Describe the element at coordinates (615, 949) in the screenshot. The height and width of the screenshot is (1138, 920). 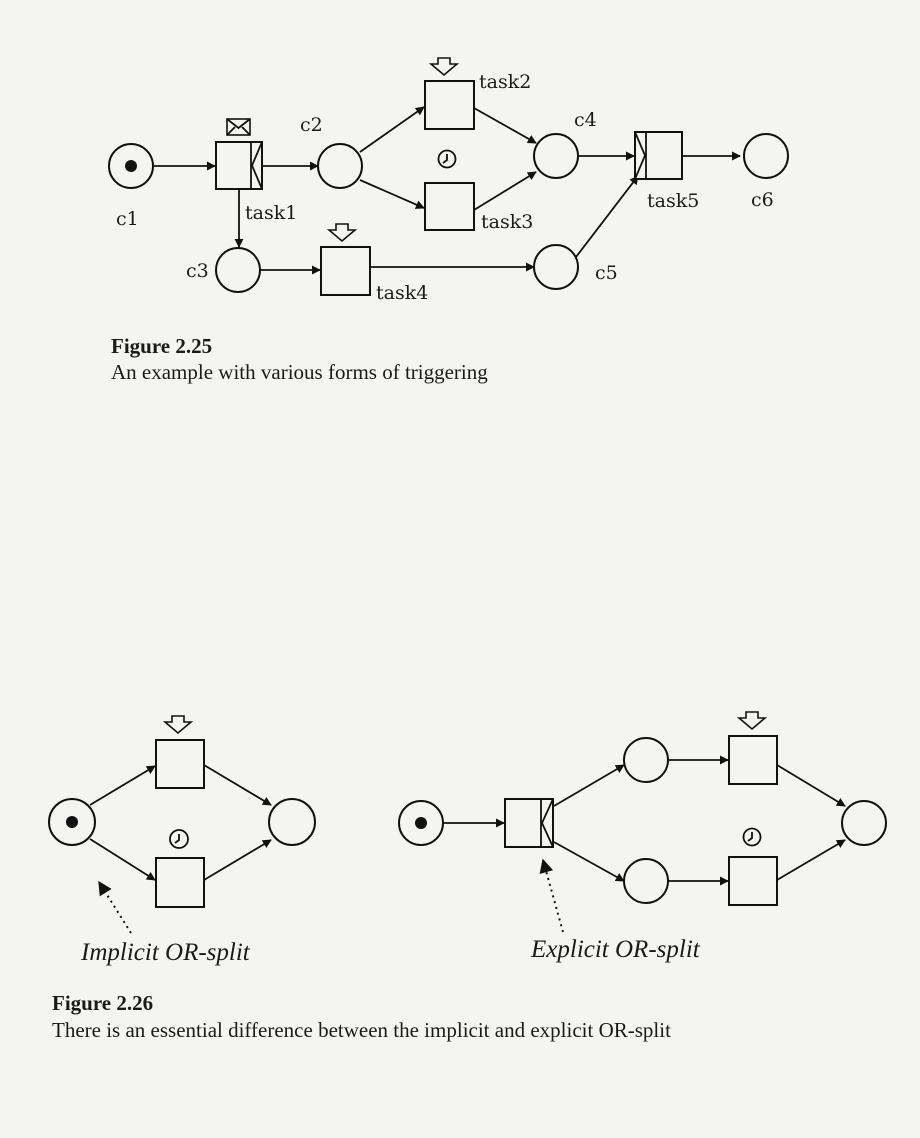
I see `explicit-or-split-label: Explicit OR-split` at that location.